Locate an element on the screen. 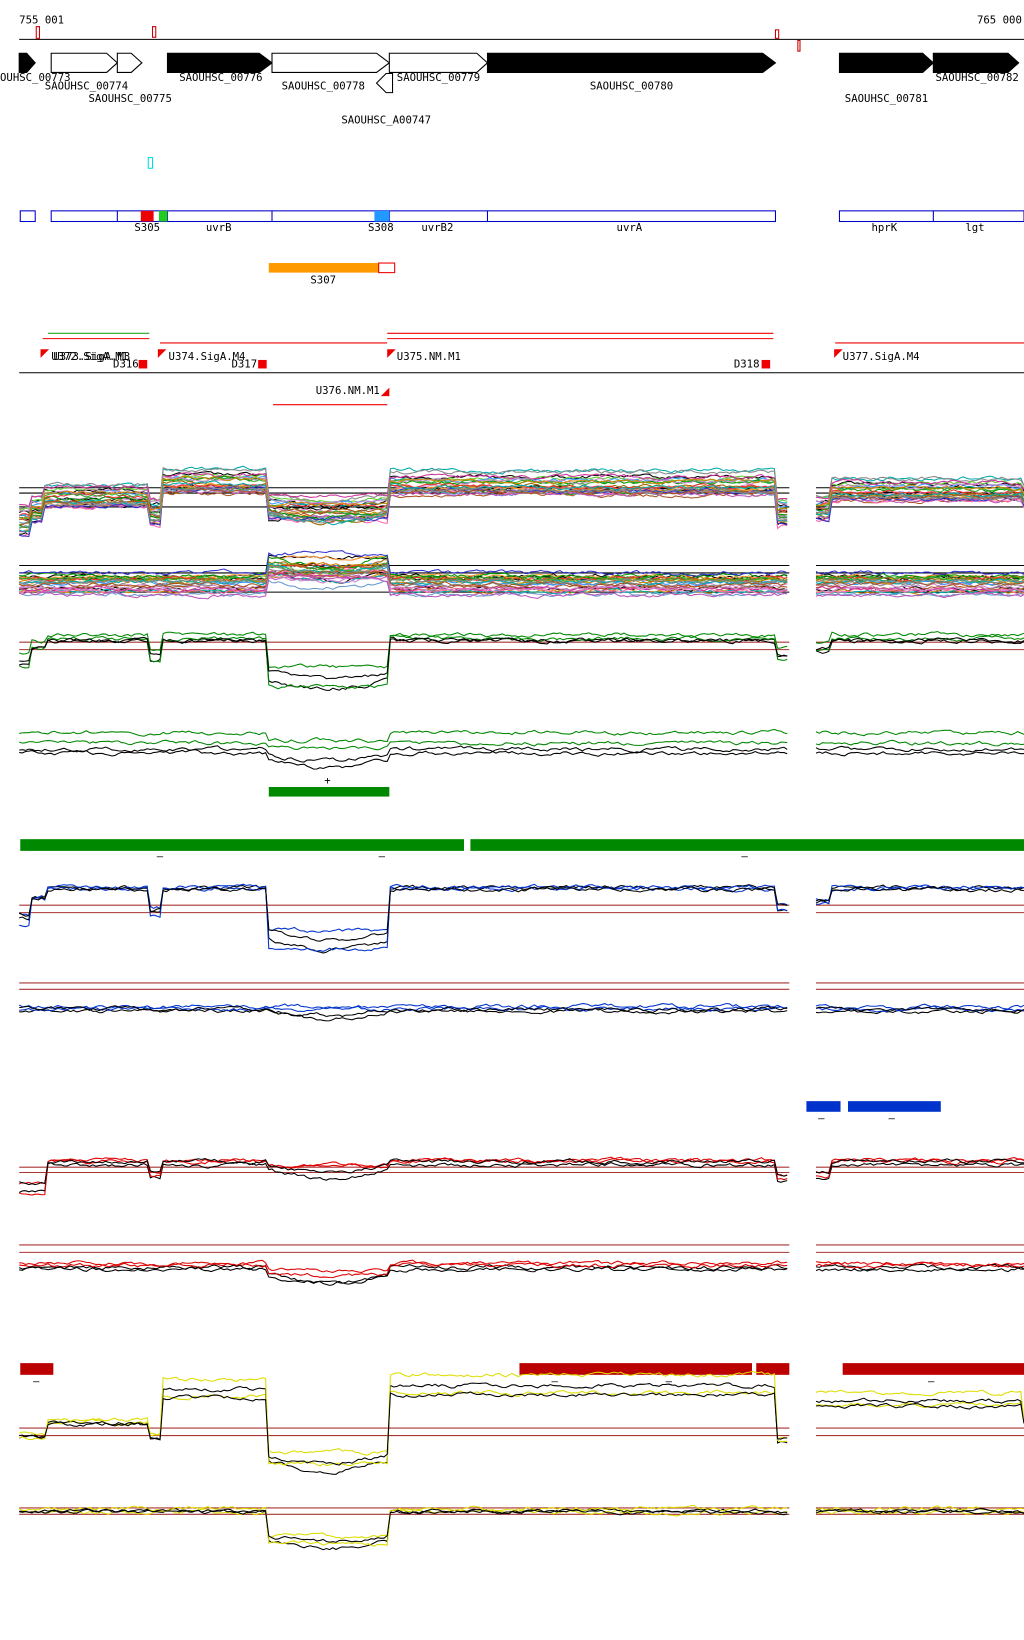  marker is located at coordinates (150, 163).